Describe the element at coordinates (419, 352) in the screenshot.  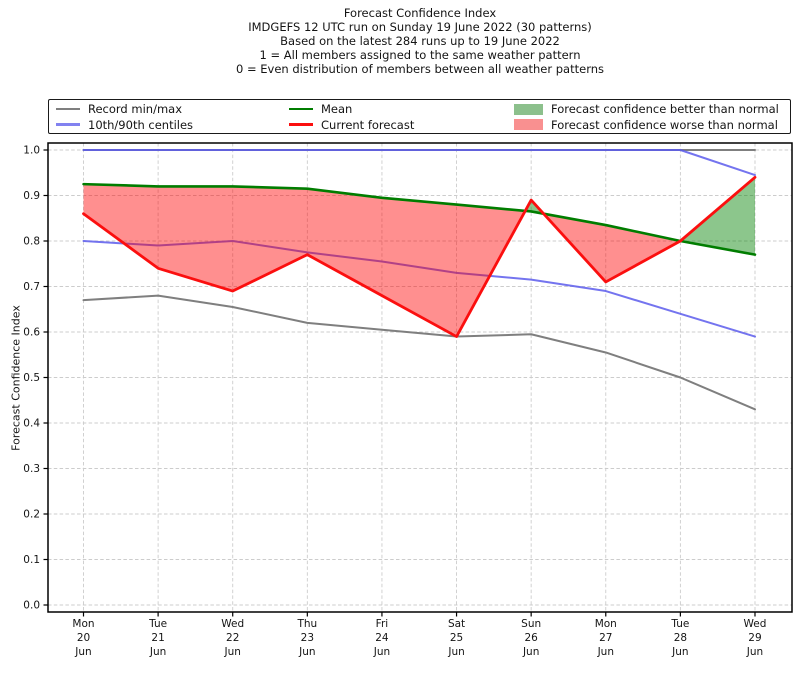
I see `series-line-record_min` at that location.